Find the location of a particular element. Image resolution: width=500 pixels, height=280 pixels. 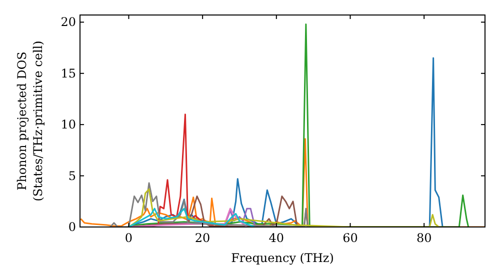

y-tick-label: 20 is located at coordinates (68, 22).